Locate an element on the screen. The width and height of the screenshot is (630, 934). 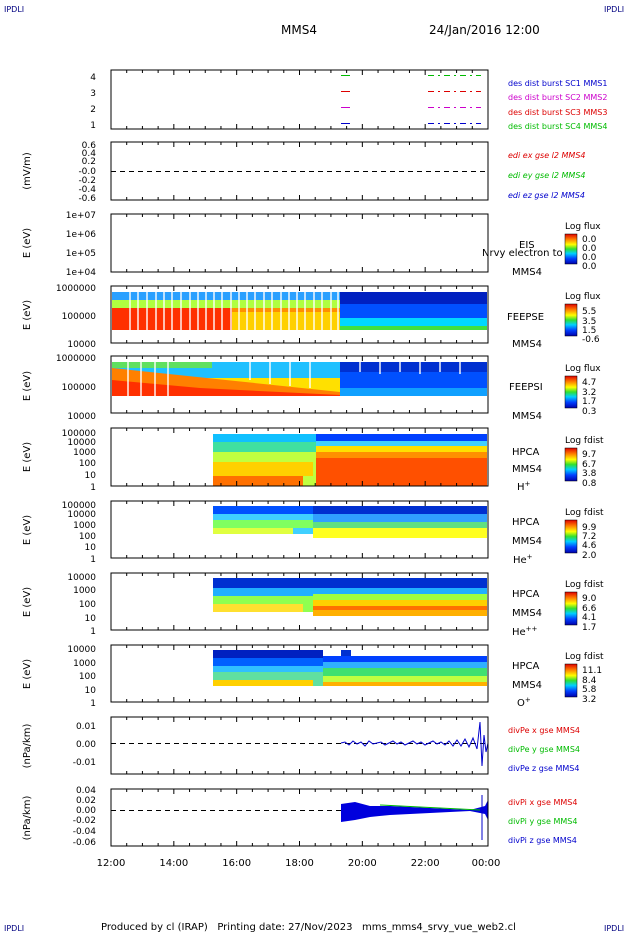
hpca-h-species-label: H+ is located at coordinates (524, 486).